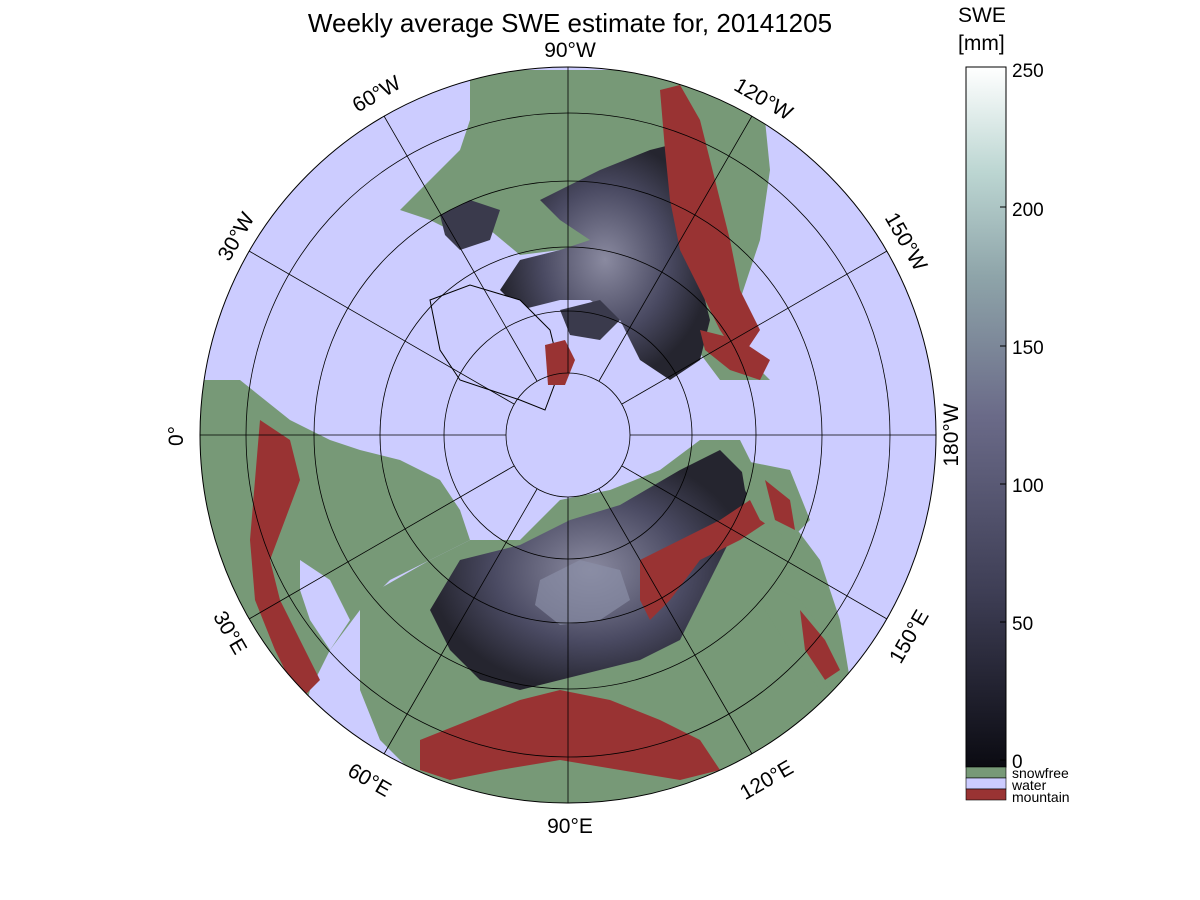  Describe the element at coordinates (766, 780) in the screenshot. I see `lon-label-120E: 120°E` at that location.